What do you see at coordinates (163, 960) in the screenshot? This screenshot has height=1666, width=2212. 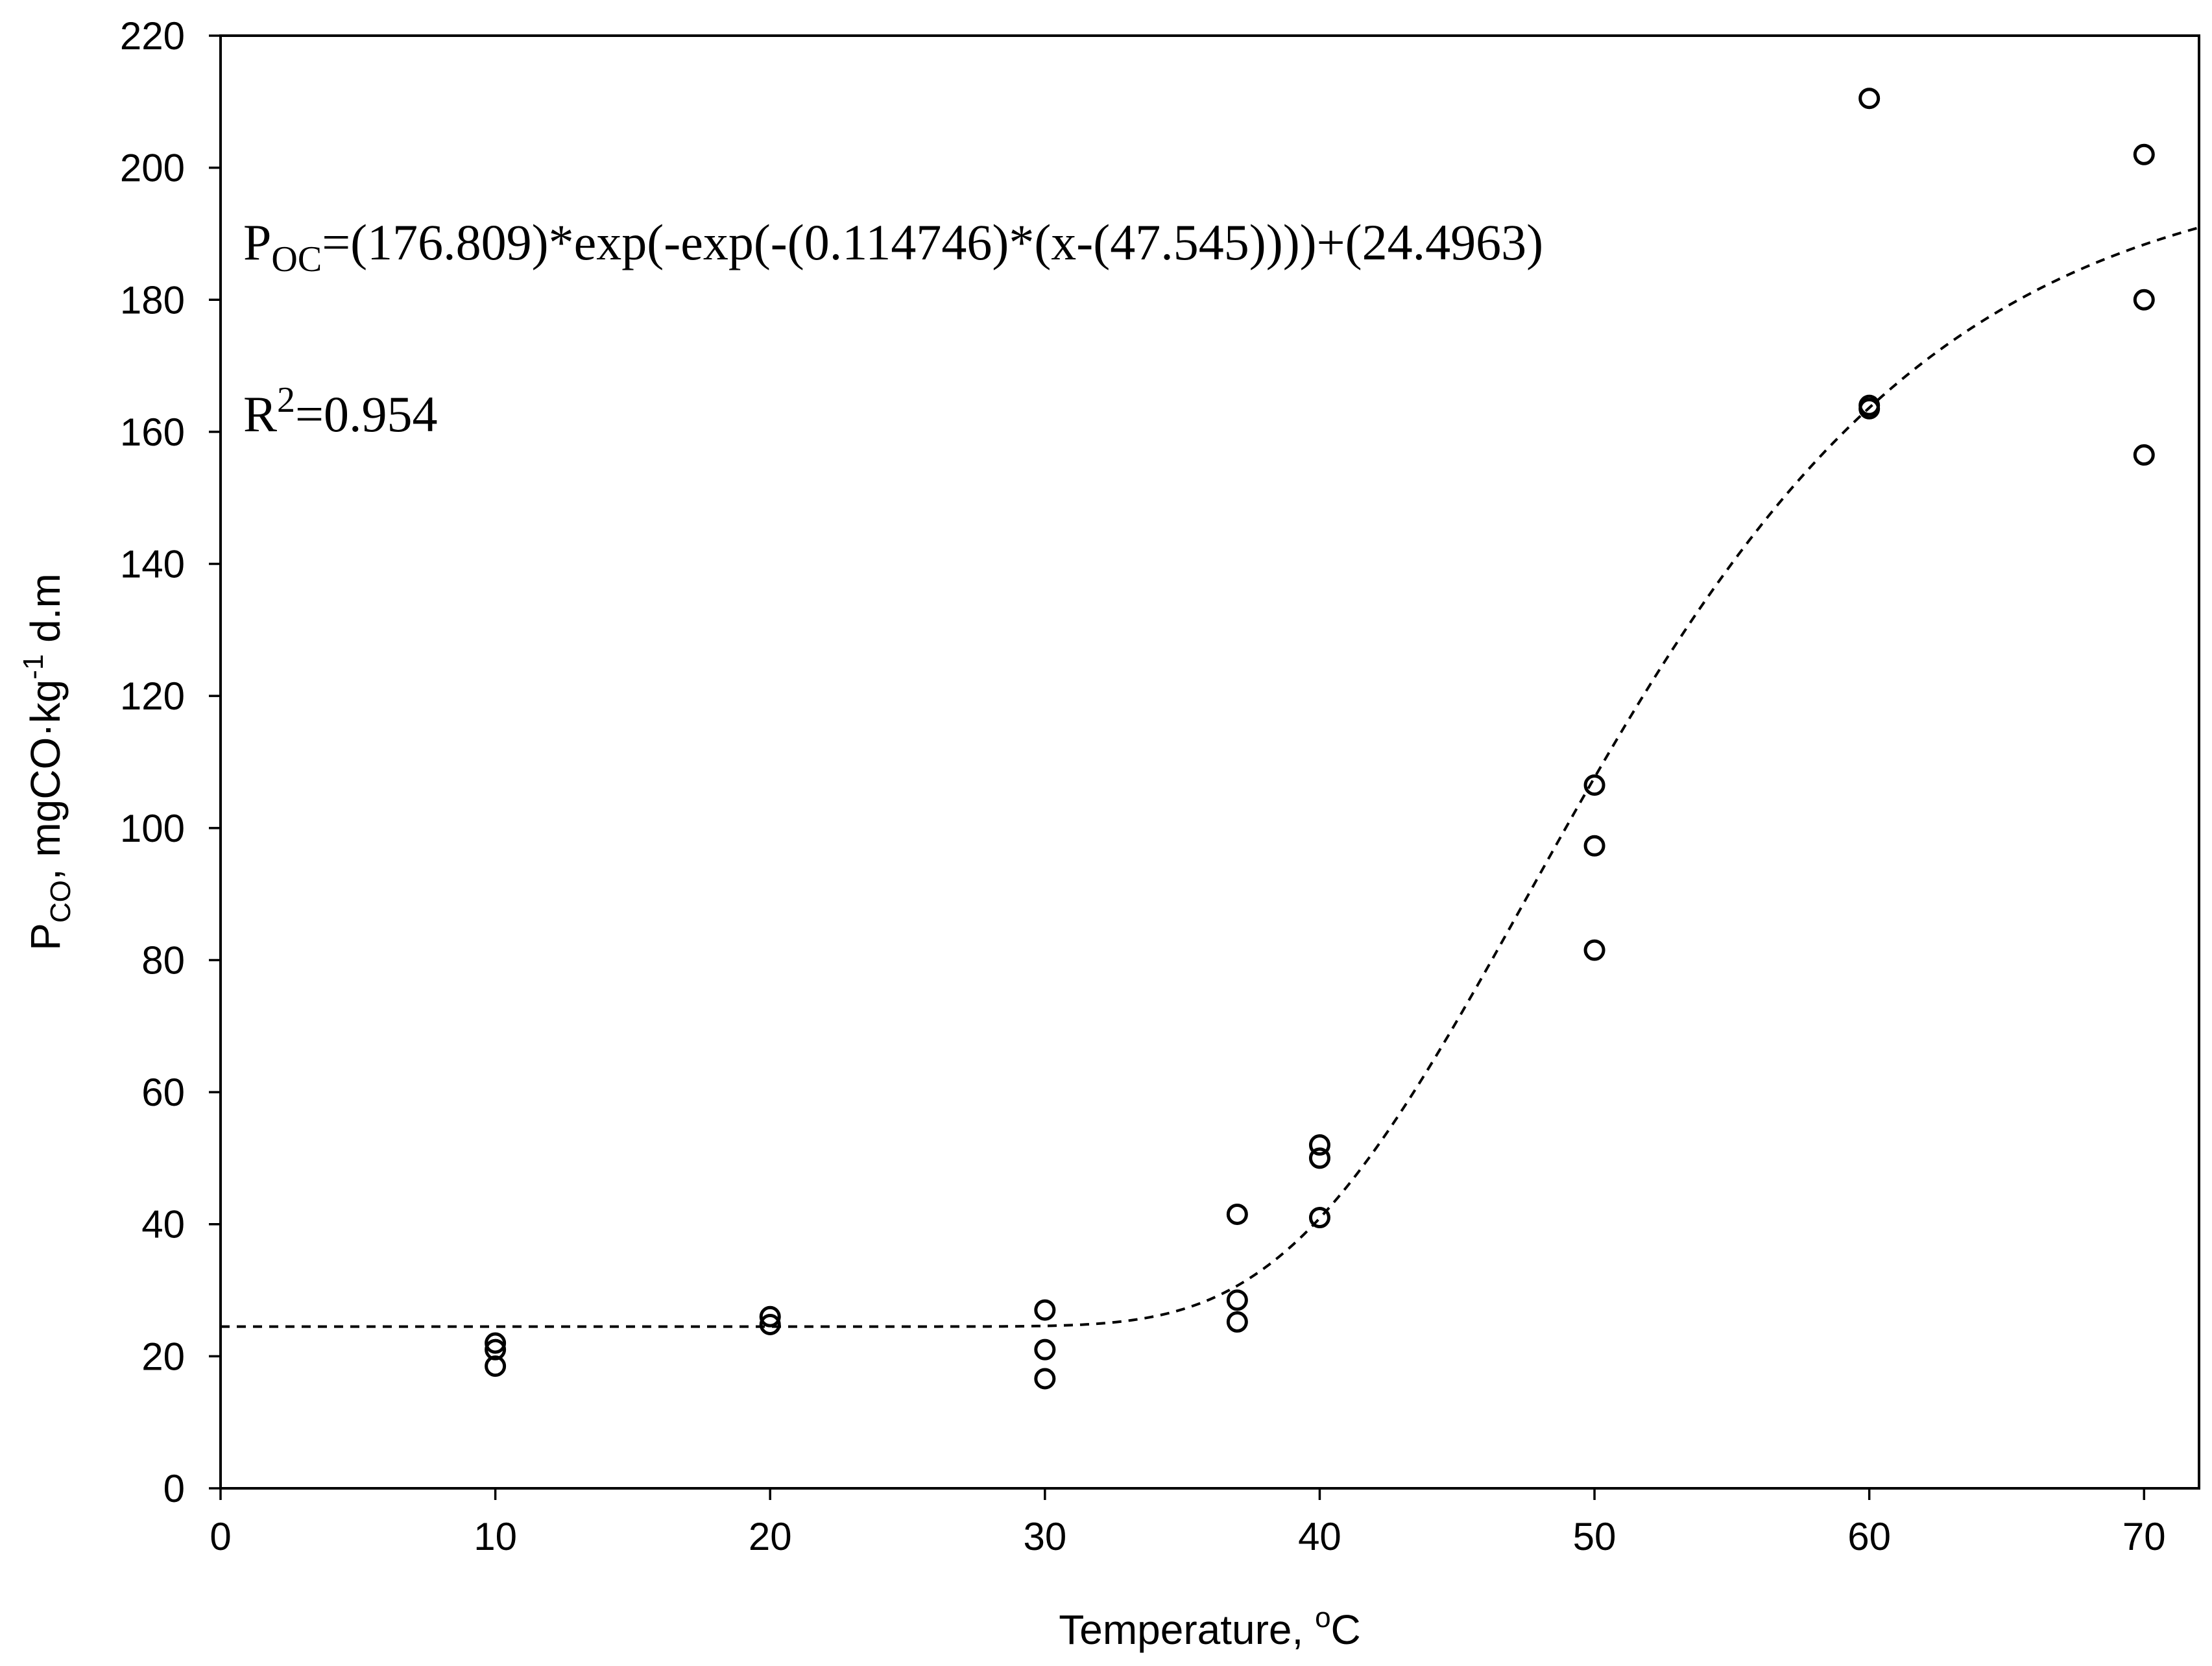 I see `y-tick-label: 80` at bounding box center [163, 960].